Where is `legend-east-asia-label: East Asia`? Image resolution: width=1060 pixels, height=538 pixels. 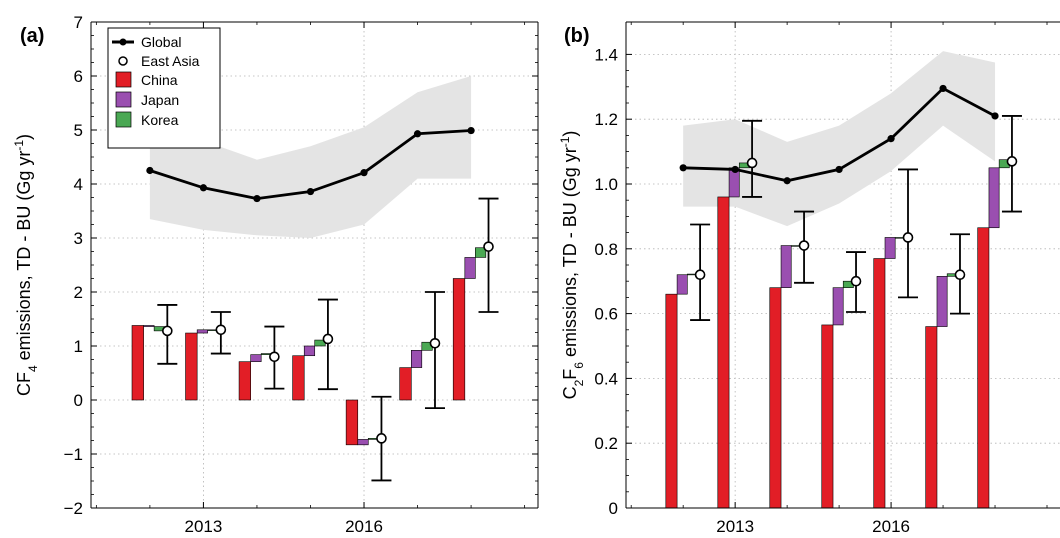 legend-east-asia-label: East Asia is located at coordinates (170, 61).